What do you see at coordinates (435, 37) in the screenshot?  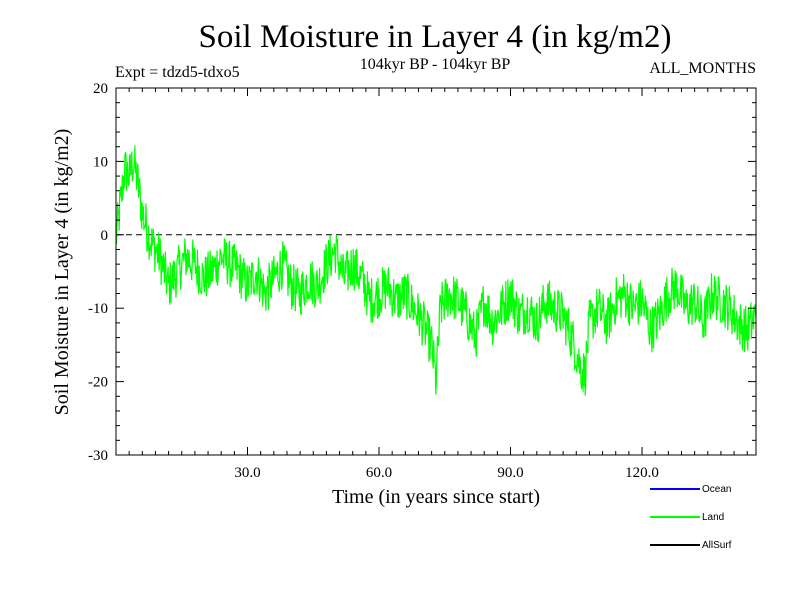 I see `chart-title: Soil Moisture in Layer 4 (in kg/m2)` at bounding box center [435, 37].